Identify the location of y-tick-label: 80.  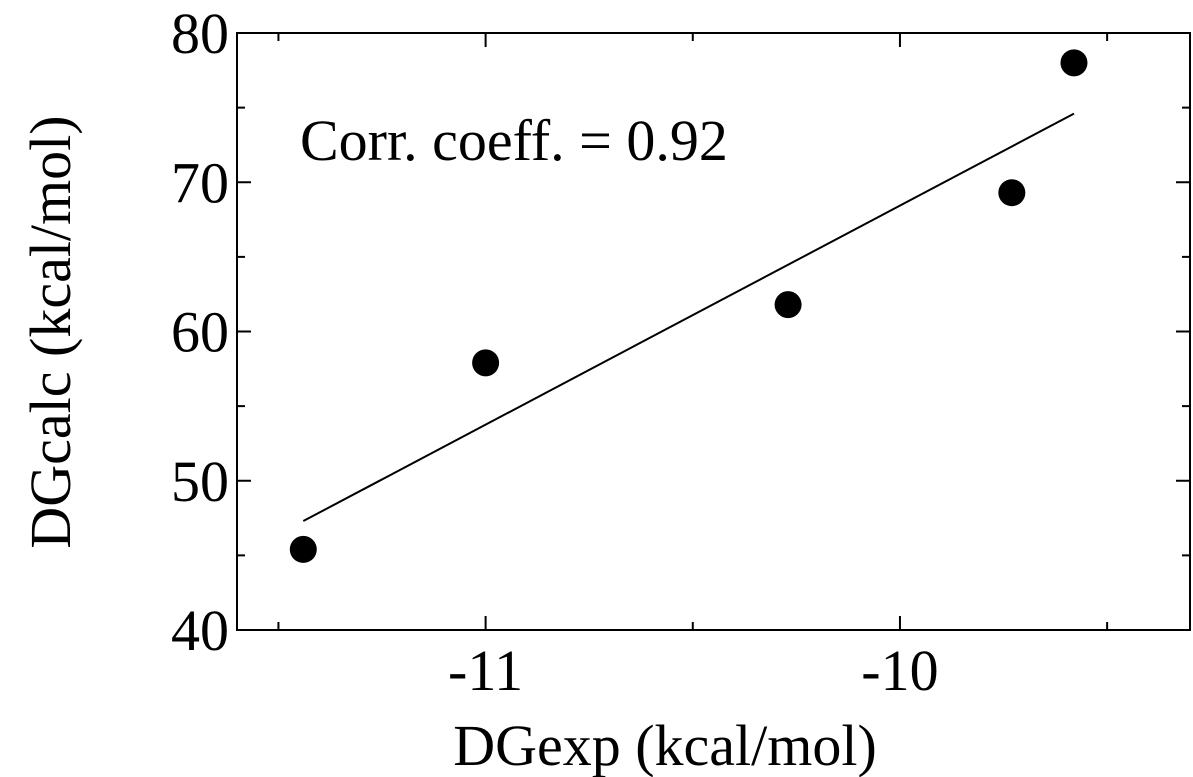
(200, 33).